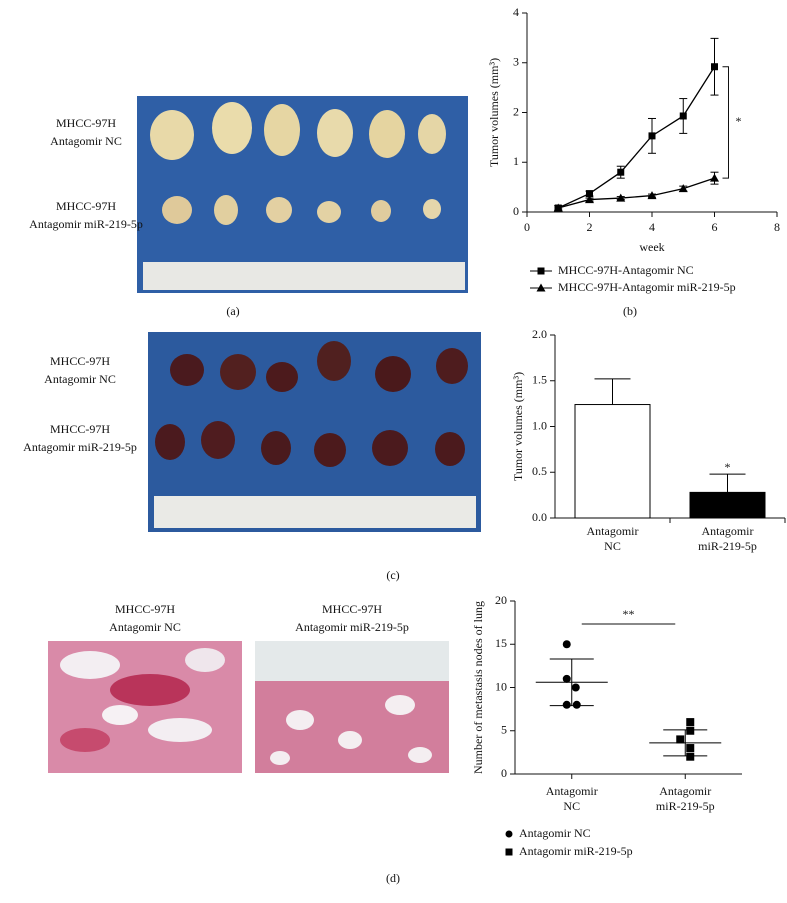 This screenshot has height=903, width=787. What do you see at coordinates (539, 425) in the screenshot?
I see `y-tick-label: 1.0` at bounding box center [539, 425].